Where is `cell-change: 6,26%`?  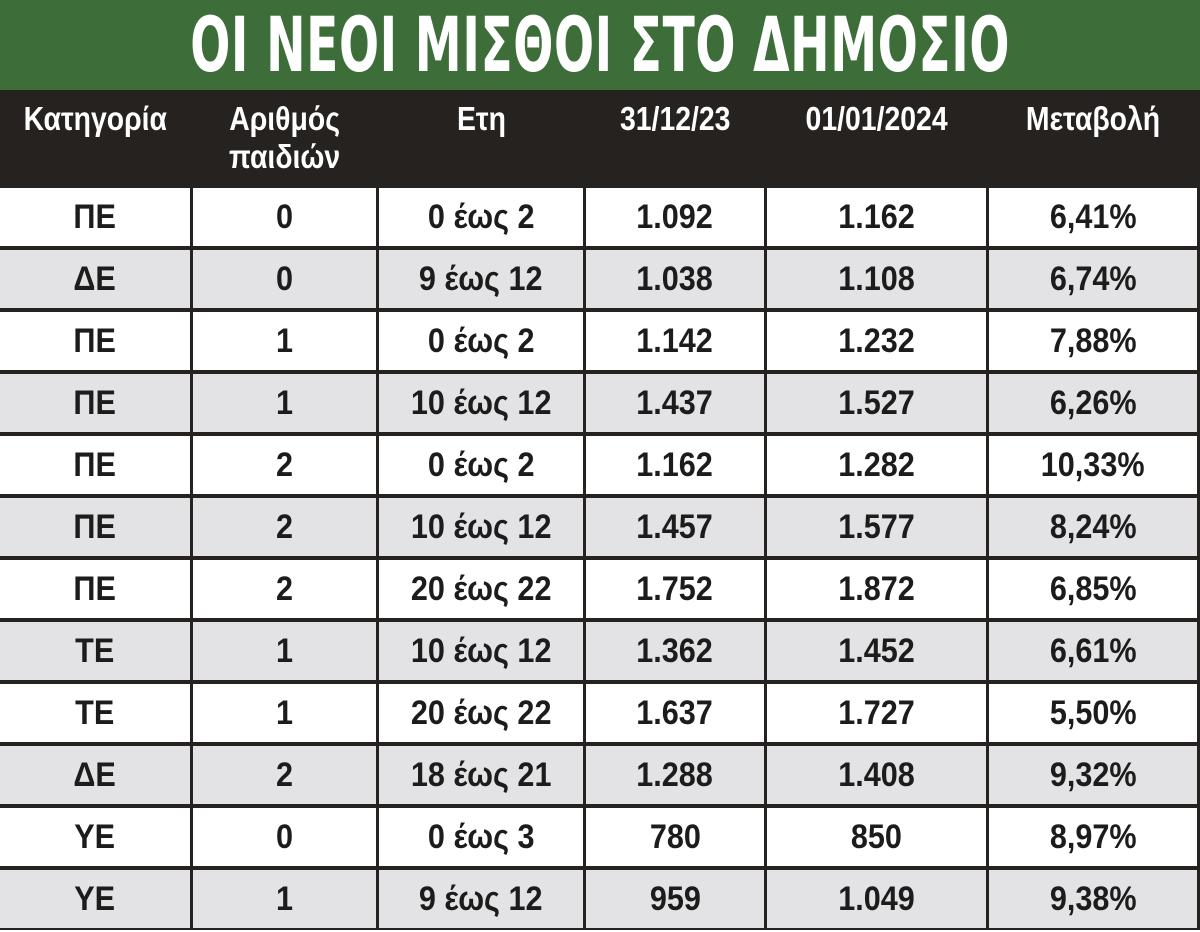 cell-change: 6,26% is located at coordinates (1093, 403).